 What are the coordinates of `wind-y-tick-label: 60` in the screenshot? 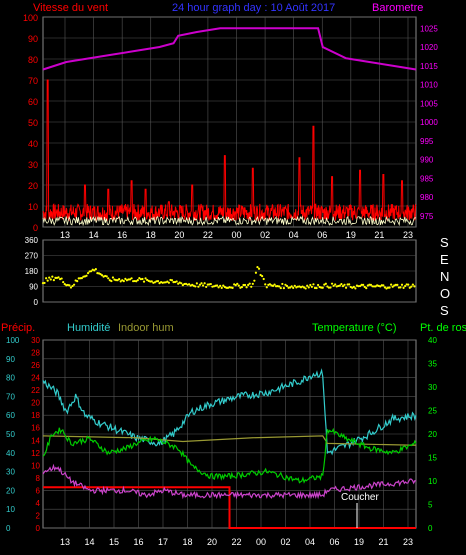 It's located at (33, 102).